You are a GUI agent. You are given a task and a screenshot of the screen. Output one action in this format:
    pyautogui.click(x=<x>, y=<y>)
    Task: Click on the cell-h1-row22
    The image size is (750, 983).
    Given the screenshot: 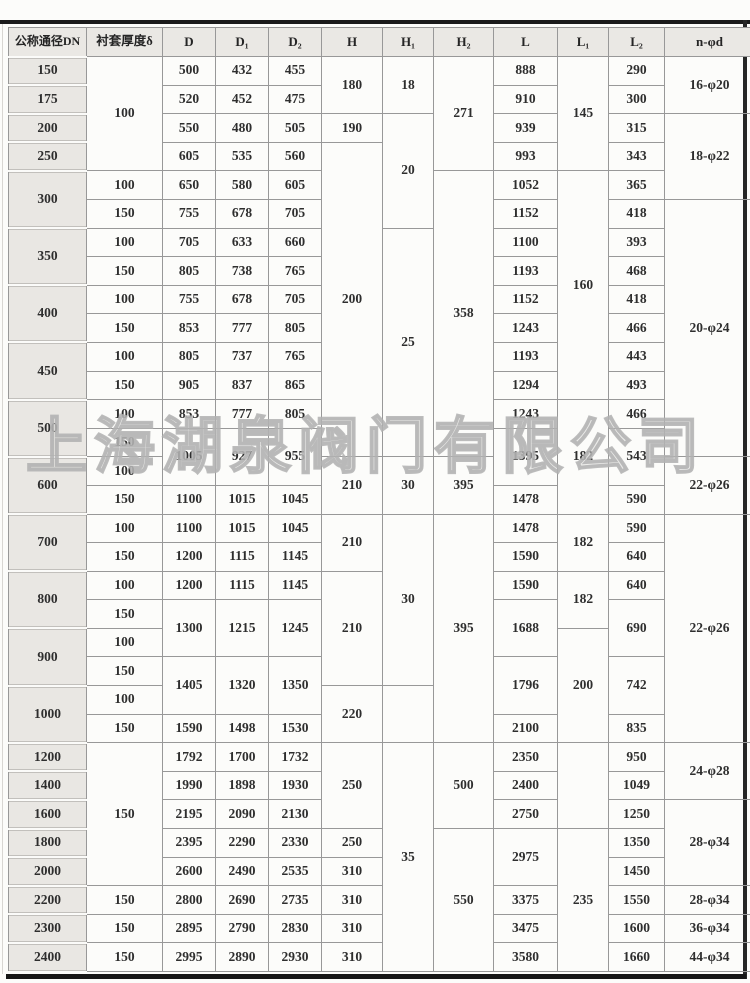 What is the action you would take?
    pyautogui.click(x=408, y=714)
    